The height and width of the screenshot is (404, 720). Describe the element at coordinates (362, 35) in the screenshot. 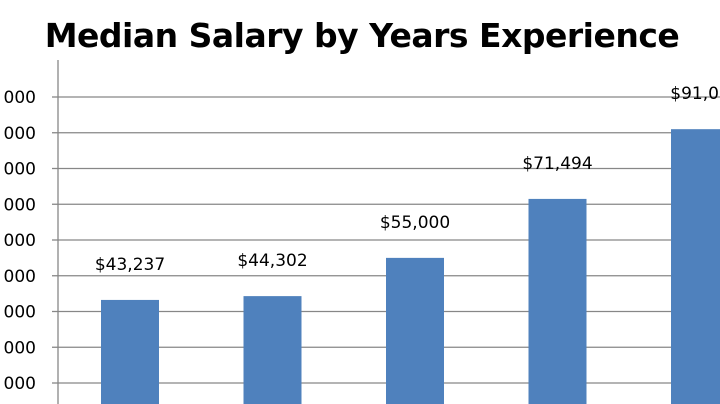

I see `chart-title: Median Salary by Years Experience` at that location.